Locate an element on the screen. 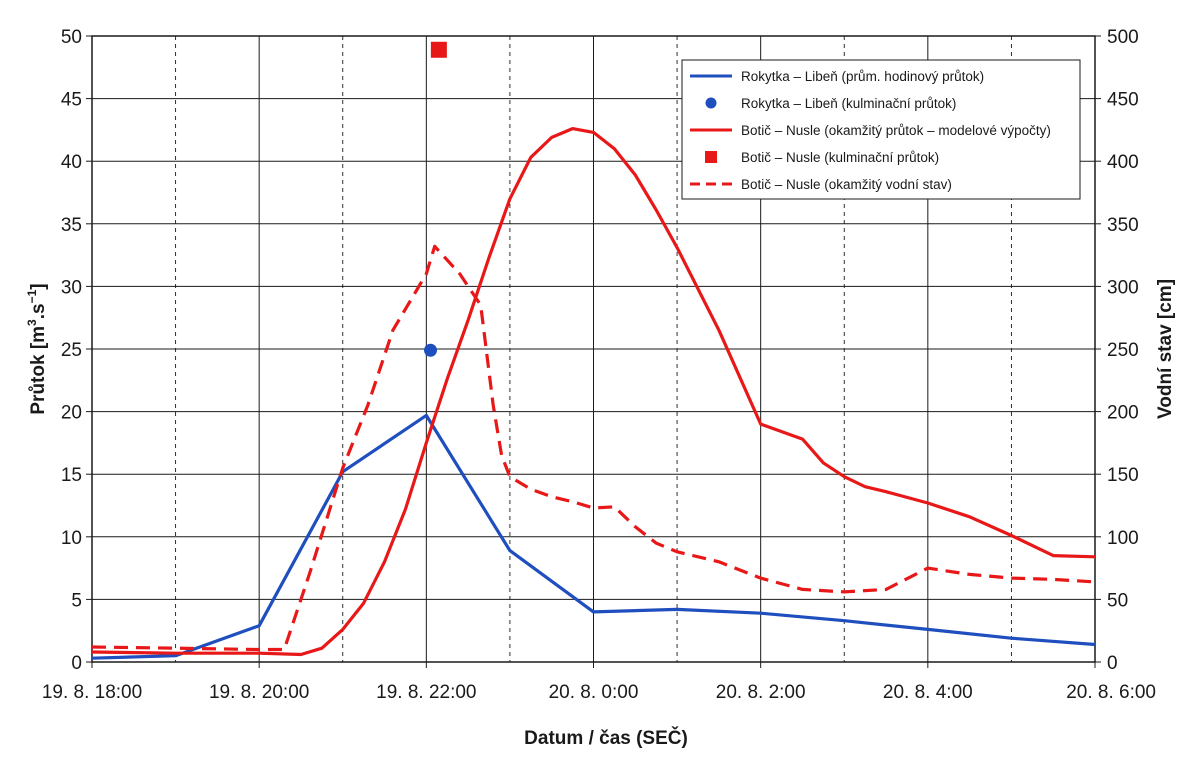 This screenshot has width=1200, height=763. left-axis-ticks: 0 5 10 15 20 25 30 35 40 45 50 is located at coordinates (76, 350).